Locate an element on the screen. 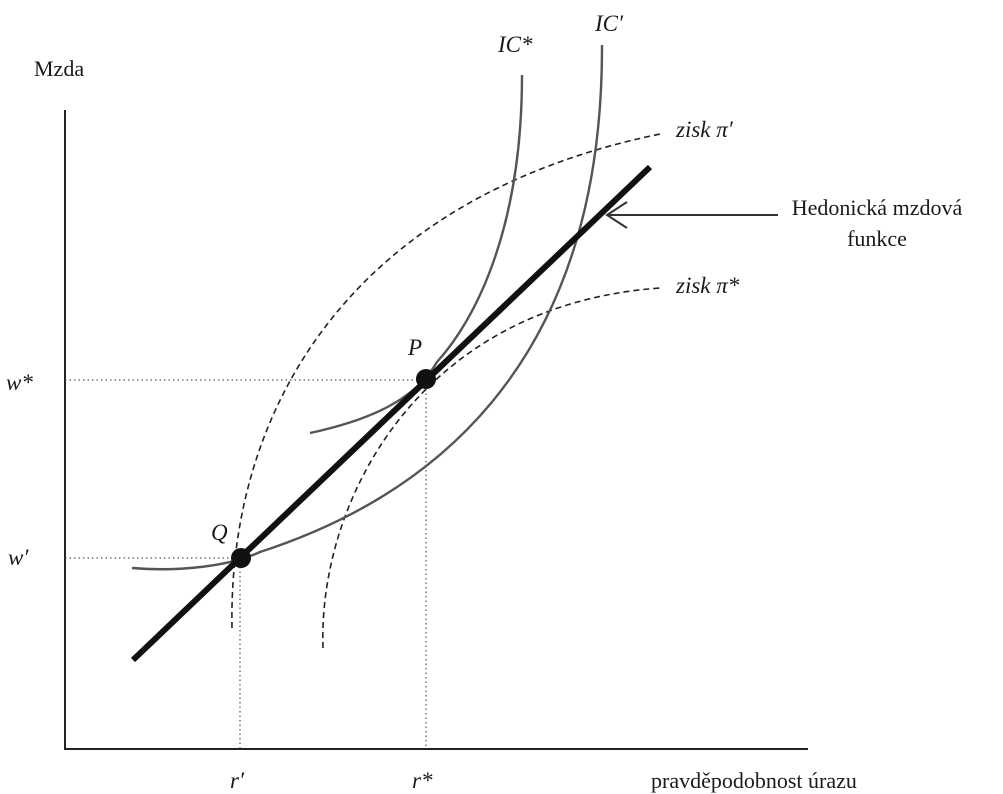 The height and width of the screenshot is (794, 1003). hedonic-label-line1: Hedonická mzdová is located at coordinates (877, 207).